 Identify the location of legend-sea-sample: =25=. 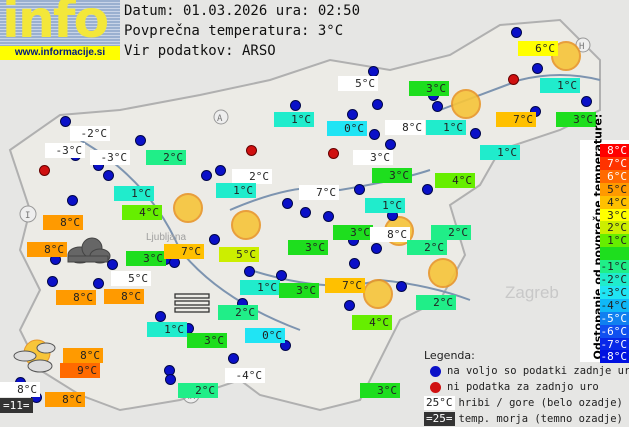
(439, 419).